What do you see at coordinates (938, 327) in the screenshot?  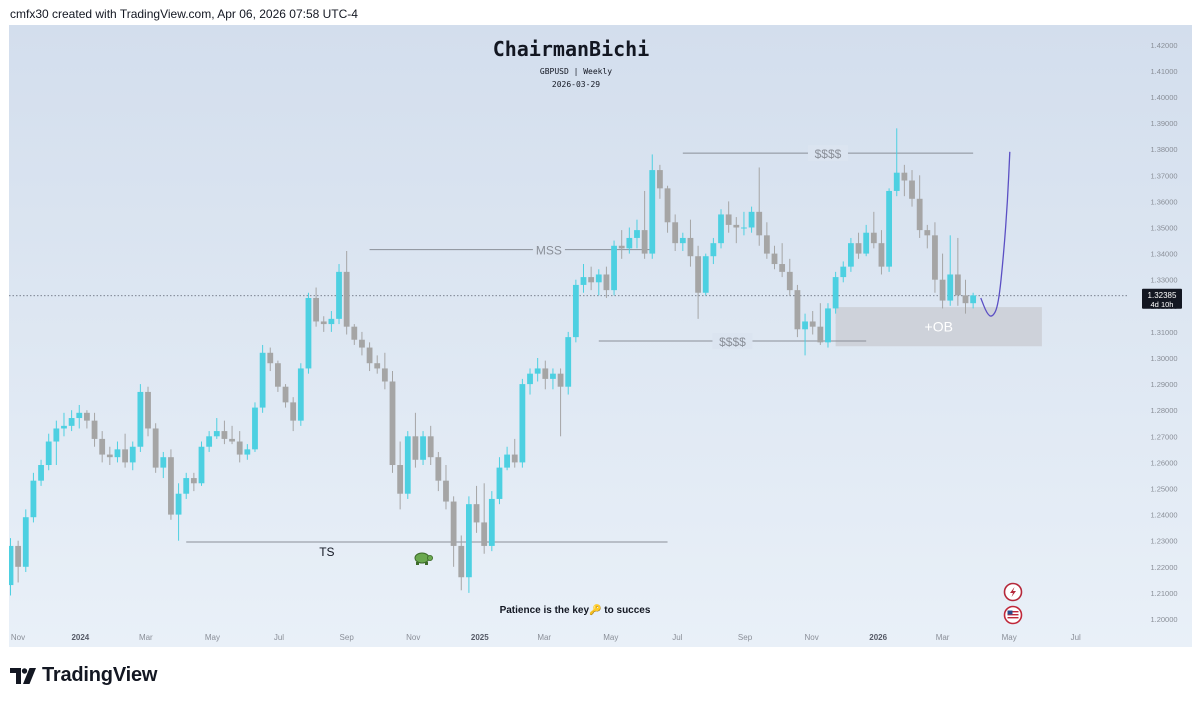 I see `order-block-zone` at bounding box center [938, 327].